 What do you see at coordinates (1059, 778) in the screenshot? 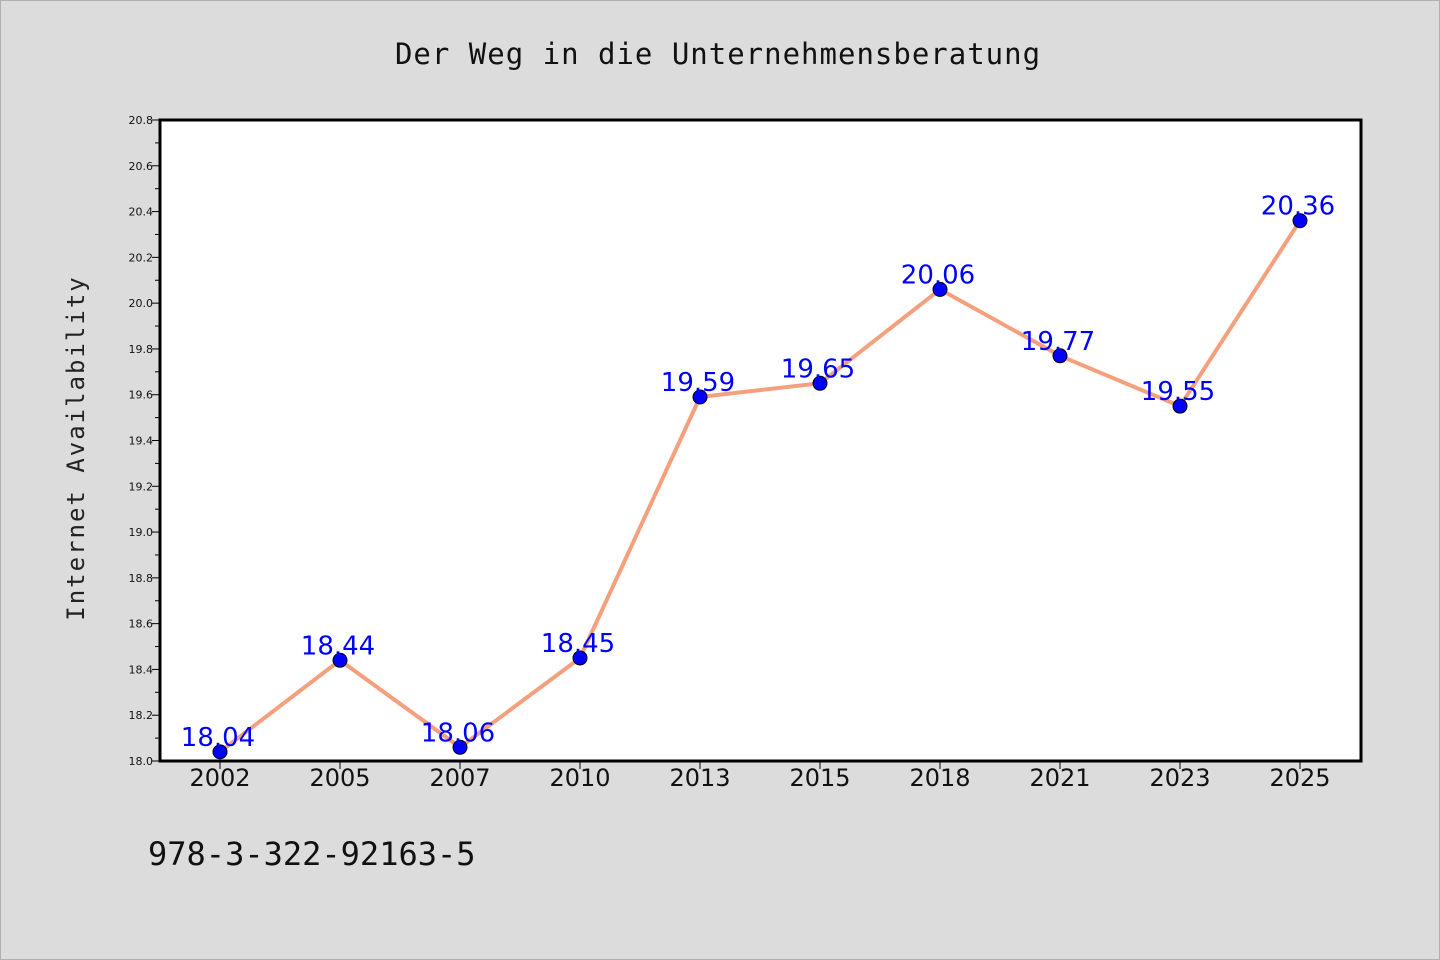
I see `x-tick-label: 2021` at bounding box center [1059, 778].